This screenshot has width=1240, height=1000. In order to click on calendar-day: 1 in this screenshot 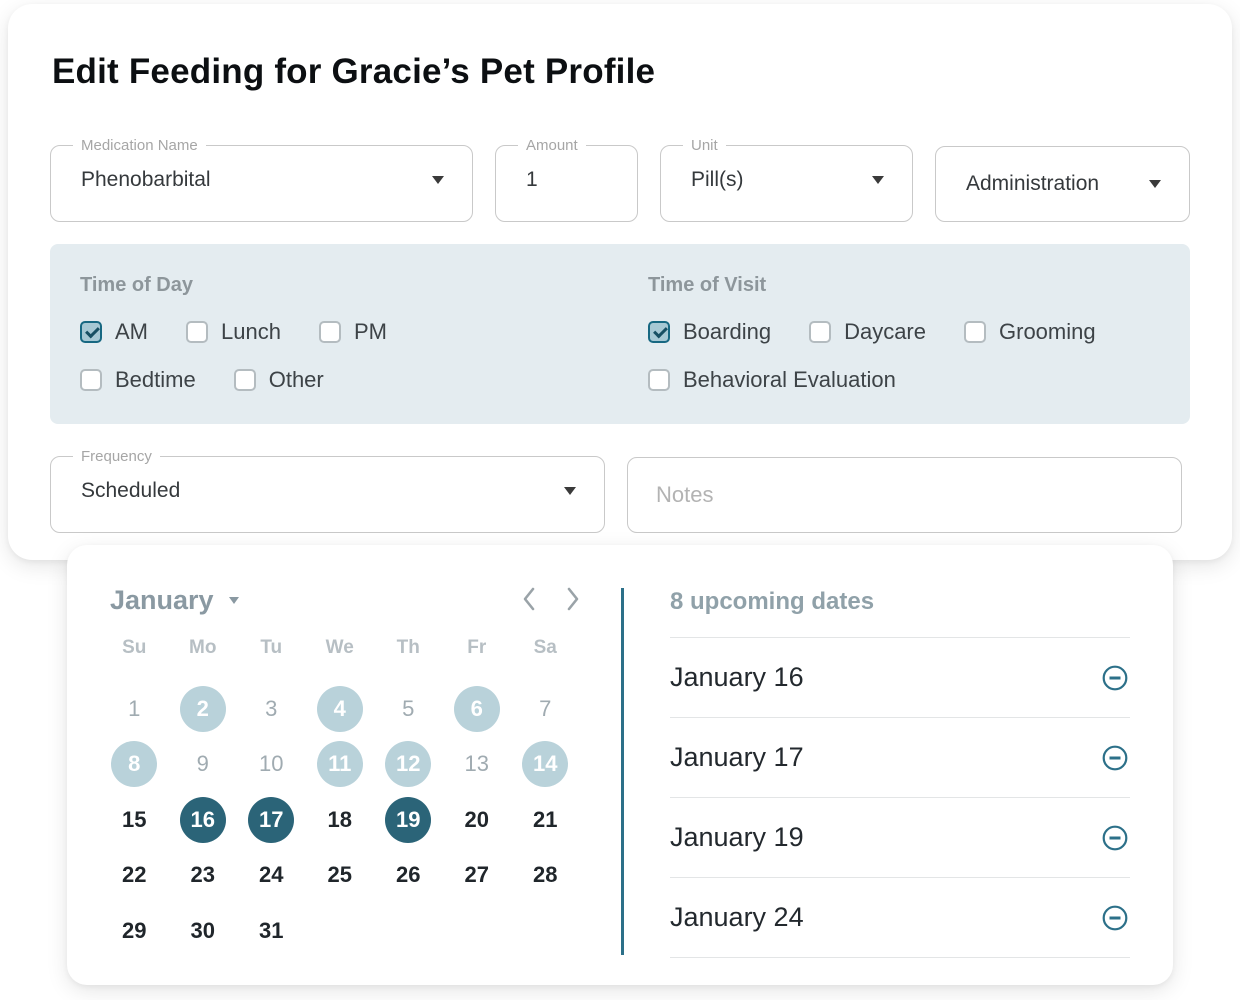, I will do `click(134, 708)`.